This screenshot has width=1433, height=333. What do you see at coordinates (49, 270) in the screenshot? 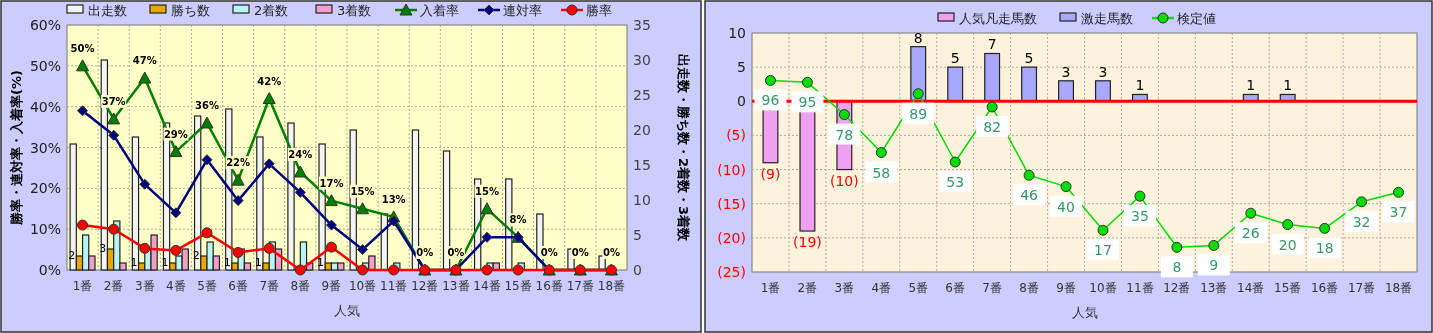
I see `y-tick-label: 0%` at bounding box center [49, 270].